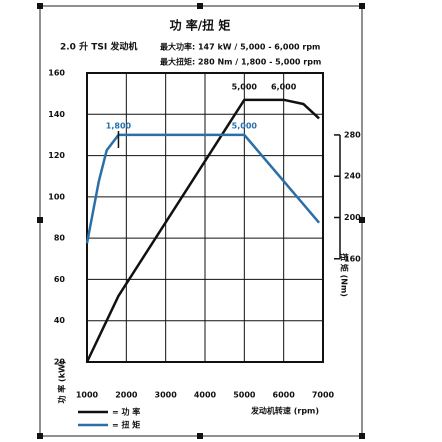  Describe the element at coordinates (126, 395) in the screenshot. I see `x-tick-label: 2000` at that location.